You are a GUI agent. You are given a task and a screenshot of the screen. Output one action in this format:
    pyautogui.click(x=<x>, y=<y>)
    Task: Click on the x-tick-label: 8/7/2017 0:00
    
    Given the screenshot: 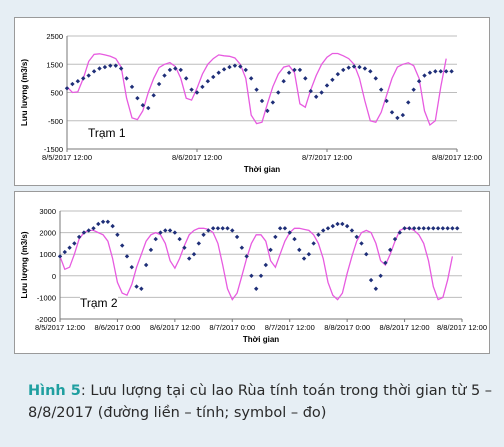 What is the action you would take?
    pyautogui.click(x=232, y=327)
    